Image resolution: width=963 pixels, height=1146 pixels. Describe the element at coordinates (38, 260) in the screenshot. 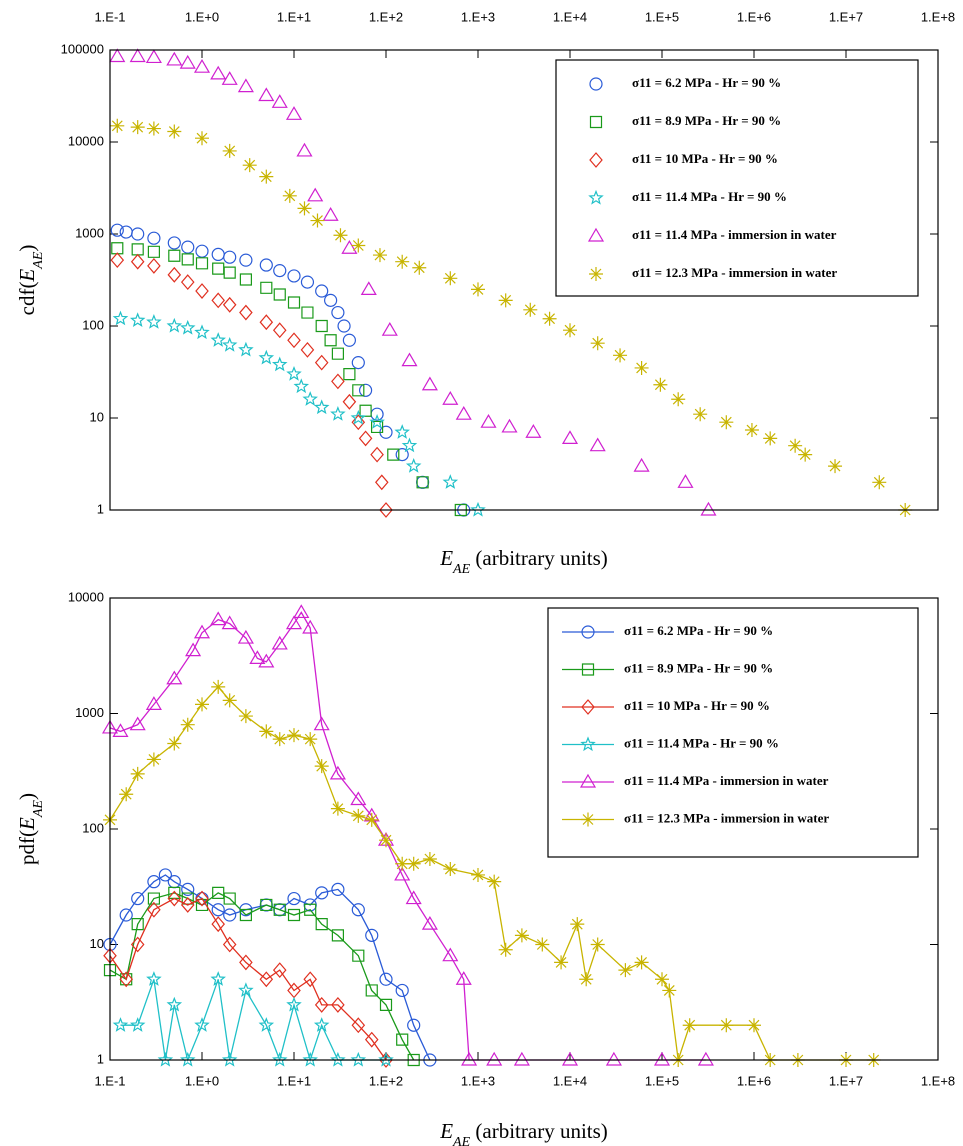

I see `axis-label-part: AE` at that location.